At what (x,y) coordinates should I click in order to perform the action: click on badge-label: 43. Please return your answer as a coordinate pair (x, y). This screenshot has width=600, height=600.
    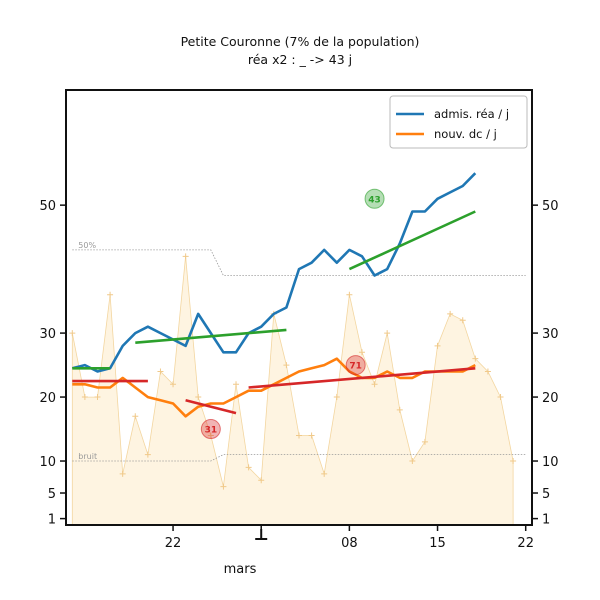
    Looking at the image, I should click on (374, 200).